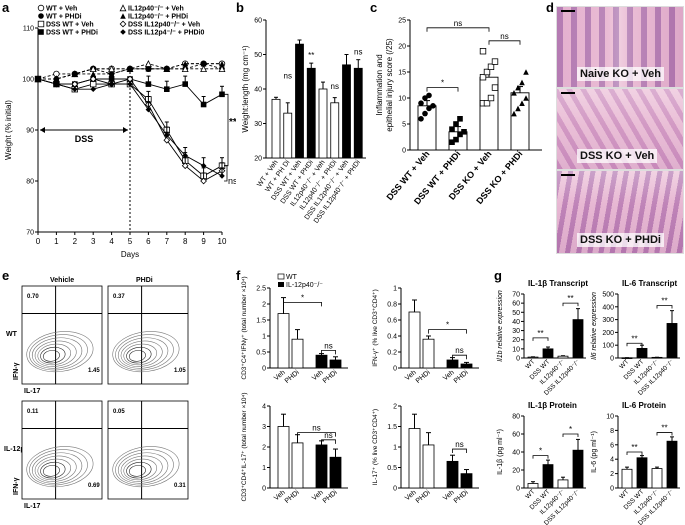  I want to click on a-legend-label: DSS WT + Veh, so click(70, 25).